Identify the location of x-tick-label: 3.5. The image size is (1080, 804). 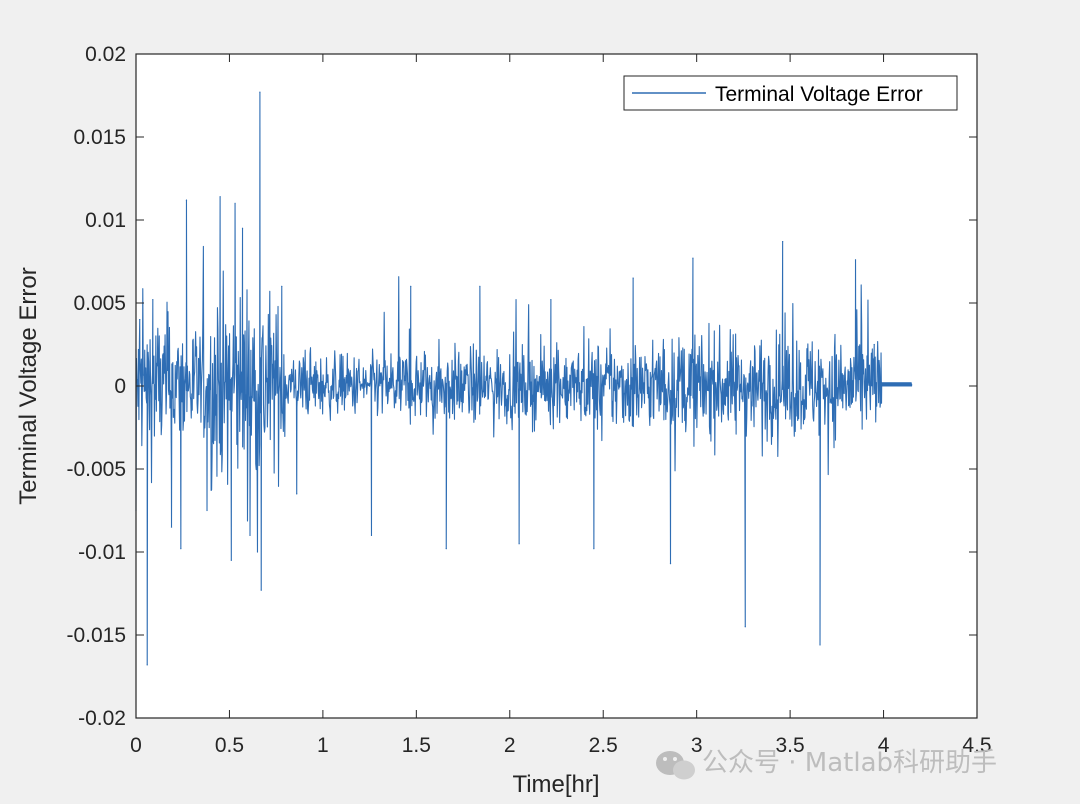
(790, 745).